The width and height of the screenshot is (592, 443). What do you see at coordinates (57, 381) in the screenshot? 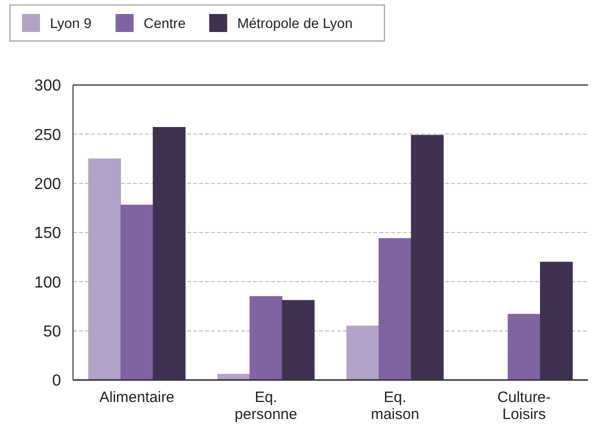
I see `y-tick-label: 0` at bounding box center [57, 381].